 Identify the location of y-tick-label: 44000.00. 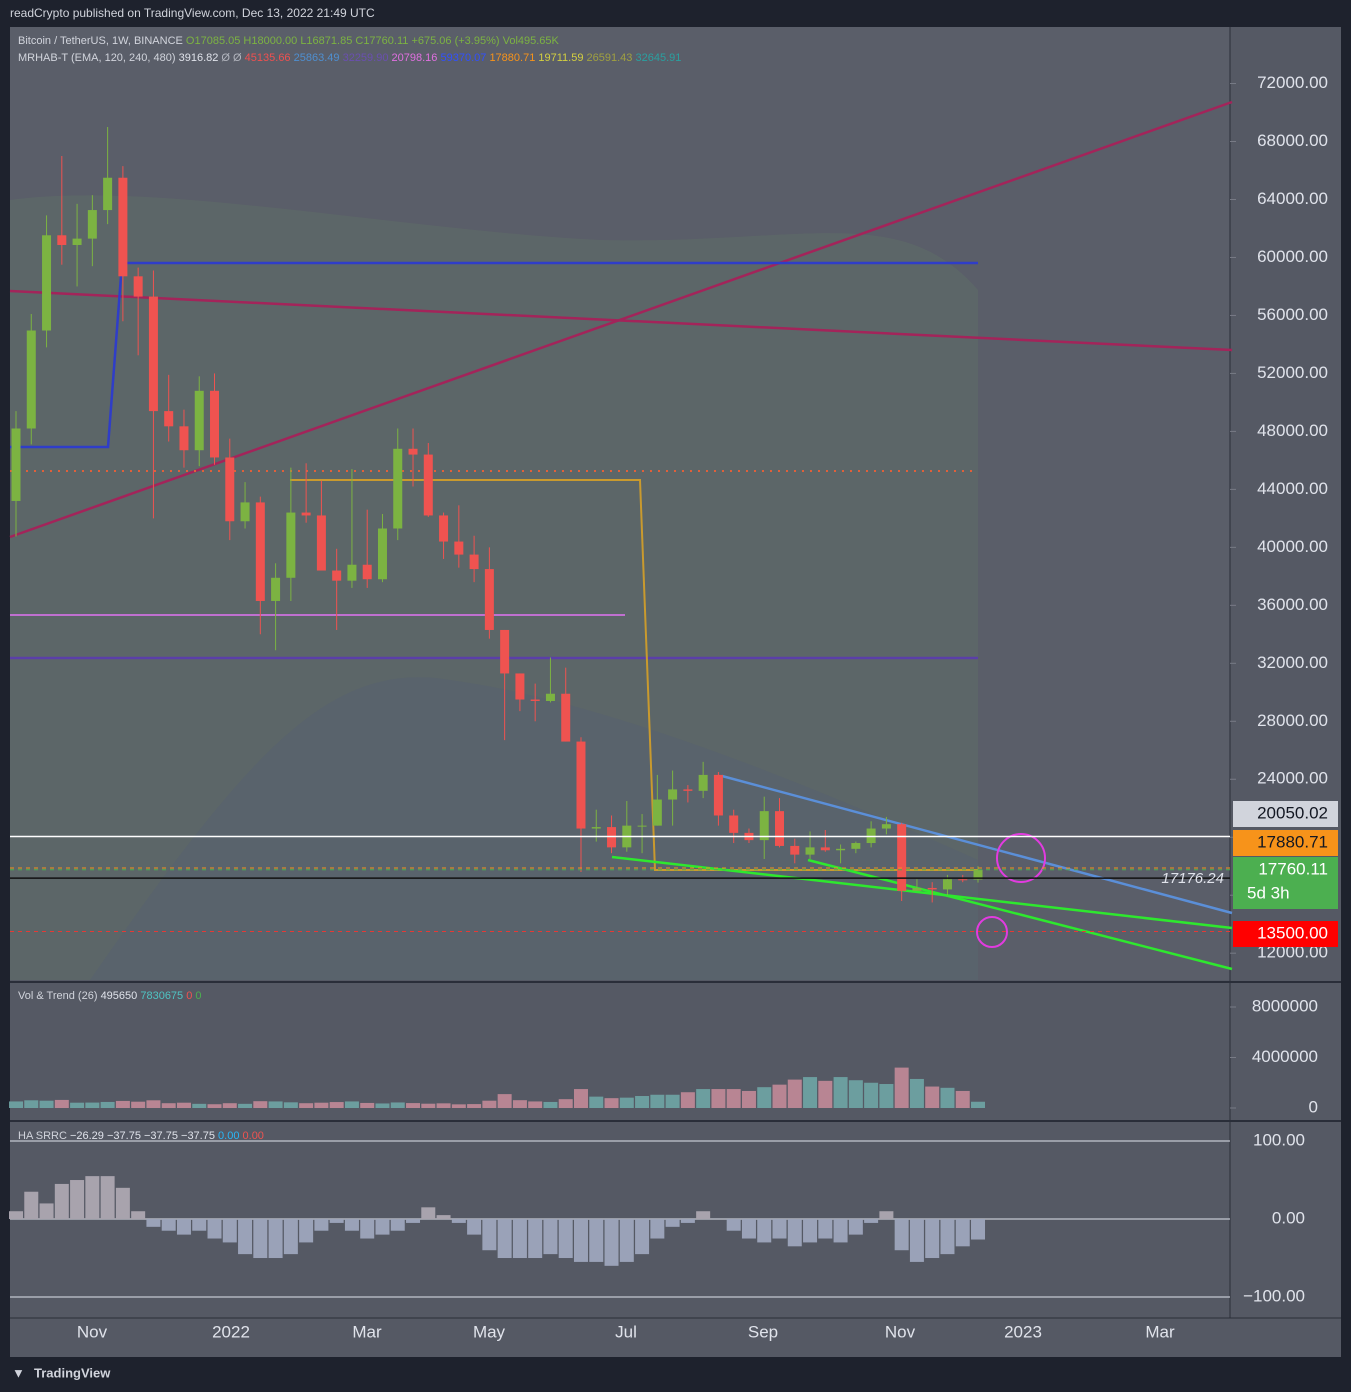
(1292, 488).